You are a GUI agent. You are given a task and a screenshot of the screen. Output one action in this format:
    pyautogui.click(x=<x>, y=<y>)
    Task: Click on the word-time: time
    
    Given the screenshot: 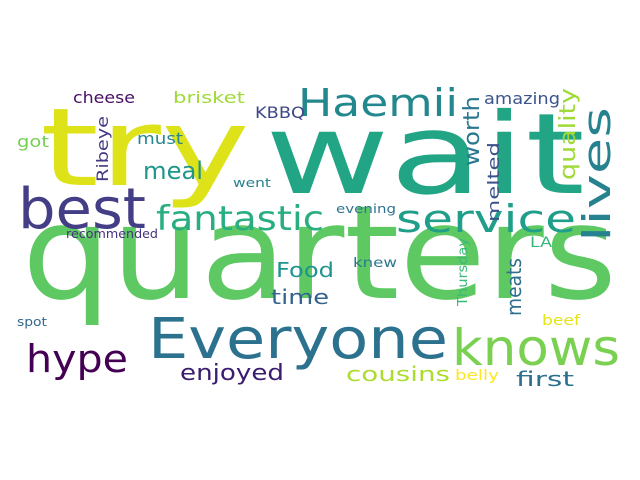 What is the action you would take?
    pyautogui.click(x=300, y=297)
    